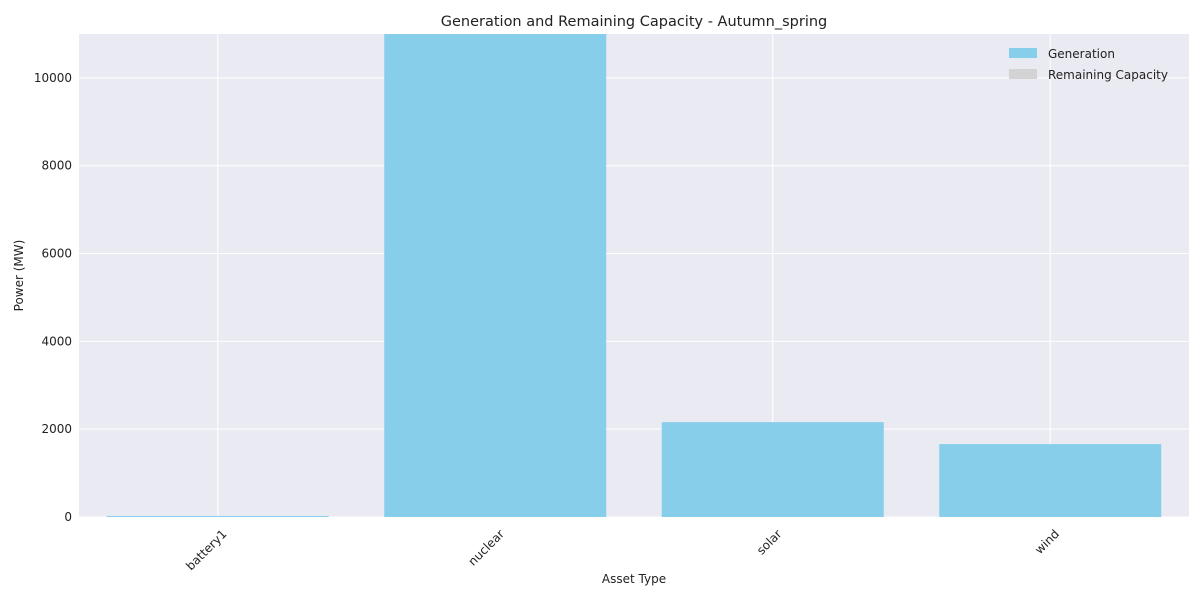  I want to click on x-tick-label: battery1, so click(206, 550).